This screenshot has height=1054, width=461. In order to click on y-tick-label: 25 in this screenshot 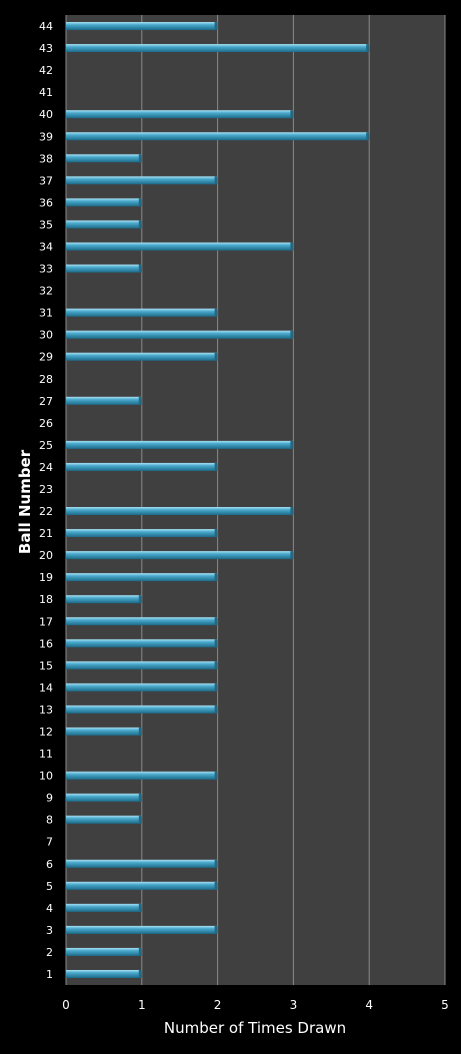, I will do `click(46, 445)`.